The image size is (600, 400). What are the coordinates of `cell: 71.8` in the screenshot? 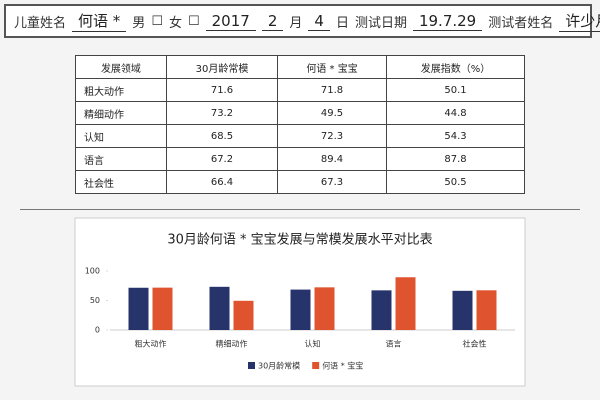 It's located at (332, 90).